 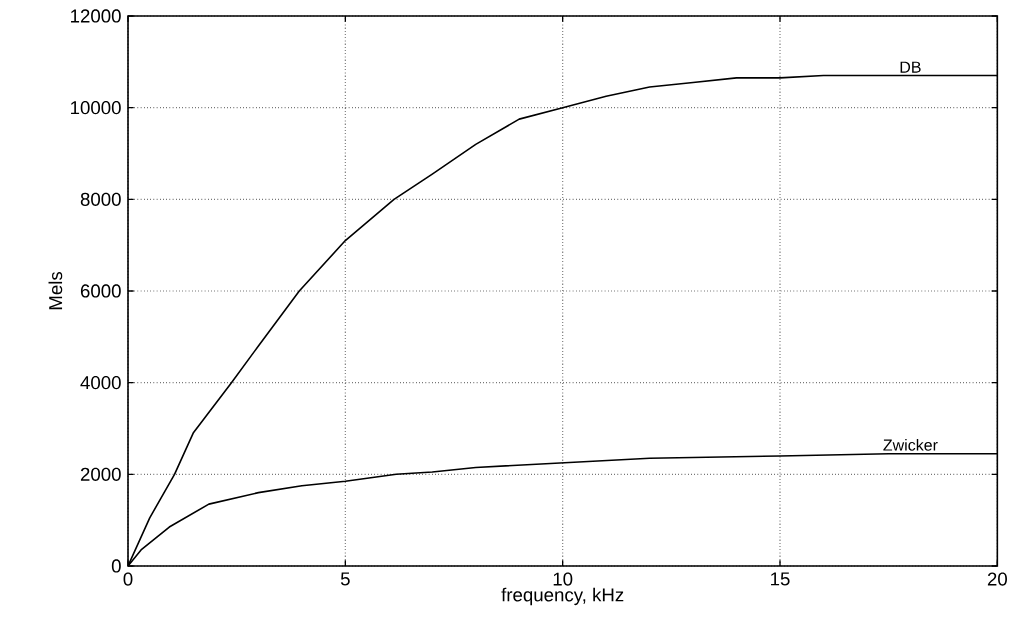 I want to click on y-tick-label: 4000, so click(x=100, y=383).